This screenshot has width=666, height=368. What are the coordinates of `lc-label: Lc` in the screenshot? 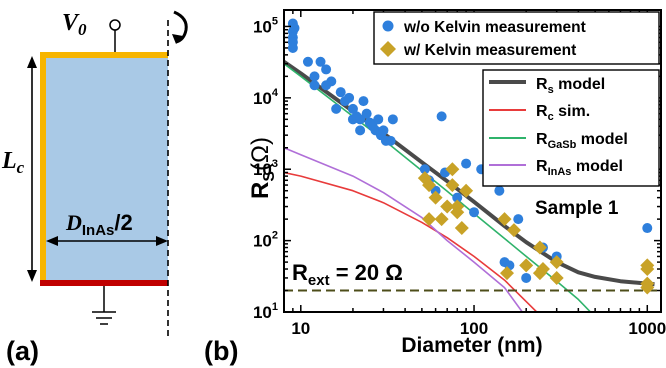 It's located at (13, 162).